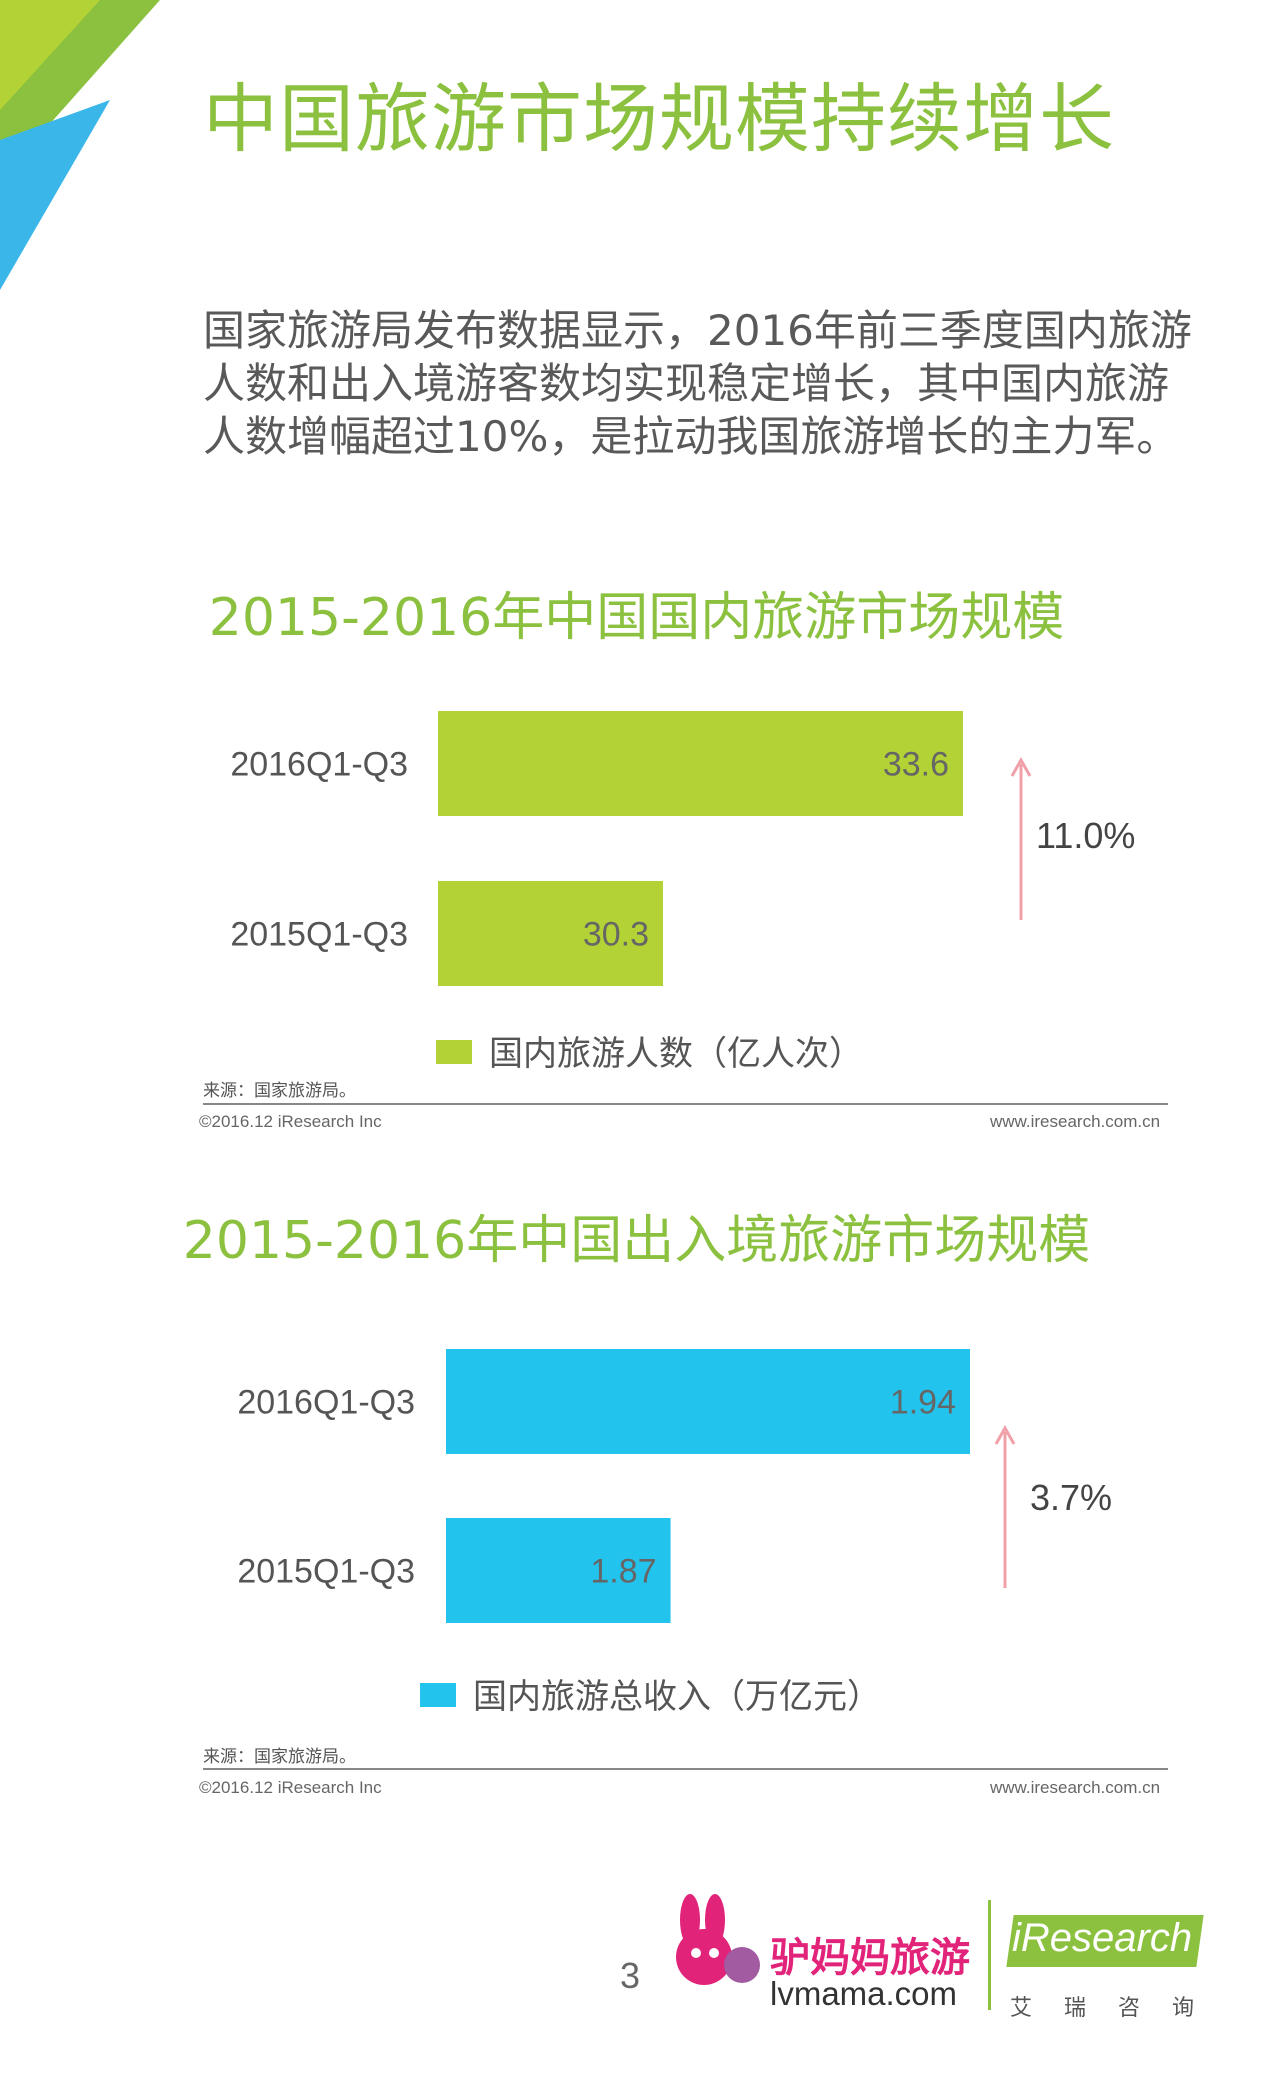  Describe the element at coordinates (718, 1939) in the screenshot. I see `lvmama-donkey-icon` at that location.